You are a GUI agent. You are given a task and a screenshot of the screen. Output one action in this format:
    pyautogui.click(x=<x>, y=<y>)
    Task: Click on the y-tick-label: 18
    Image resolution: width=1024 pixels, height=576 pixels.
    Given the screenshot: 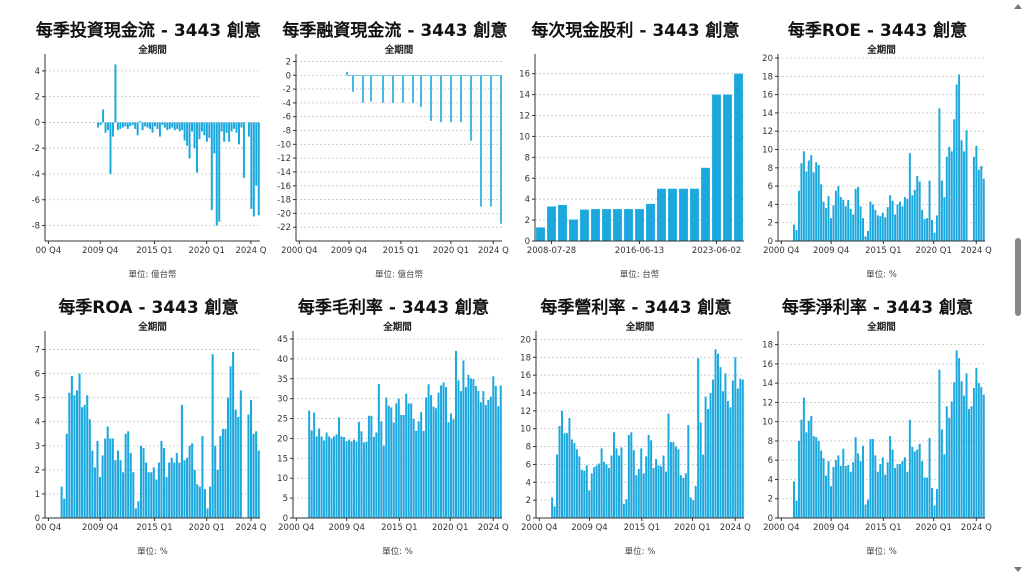 What is the action you would take?
    pyautogui.click(x=767, y=77)
    